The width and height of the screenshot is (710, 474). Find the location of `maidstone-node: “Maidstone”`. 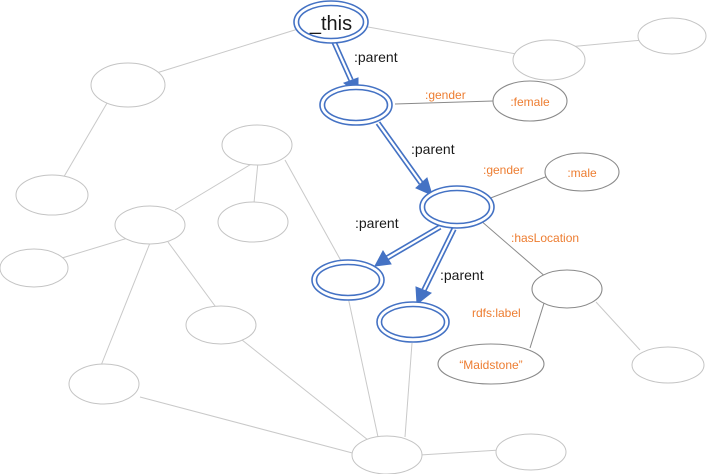

maidstone-node: “Maidstone” is located at coordinates (491, 364).